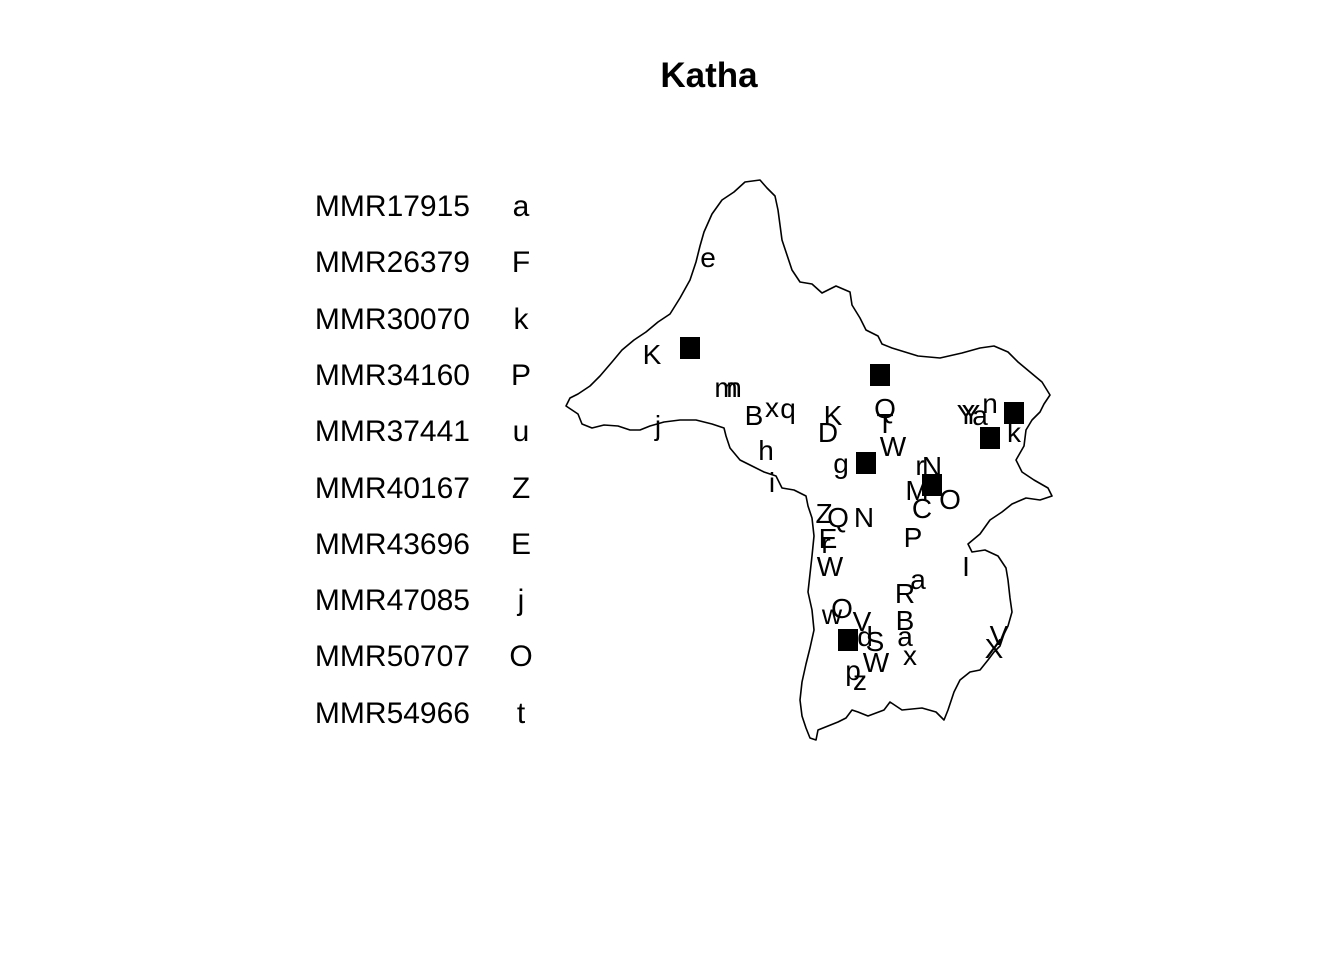  Describe the element at coordinates (520, 375) in the screenshot. I see `legend-symbol: P` at that location.